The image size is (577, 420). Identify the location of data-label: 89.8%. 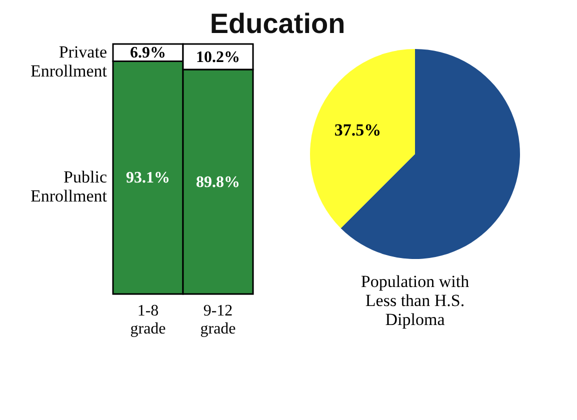
(218, 182).